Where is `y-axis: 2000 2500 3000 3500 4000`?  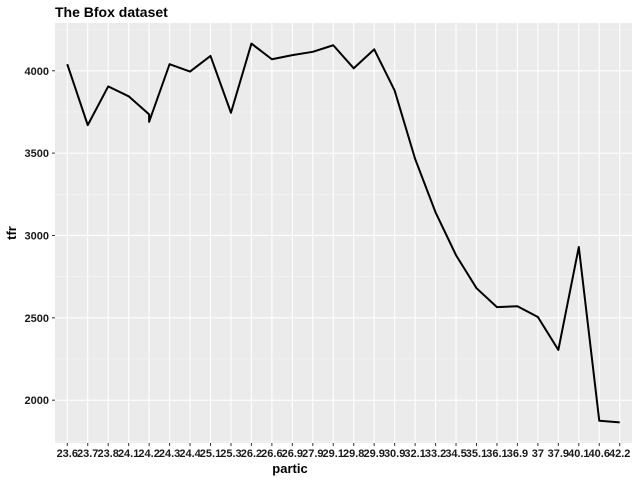
y-axis: 2000 2500 3000 3500 4000 is located at coordinates (40, 236).